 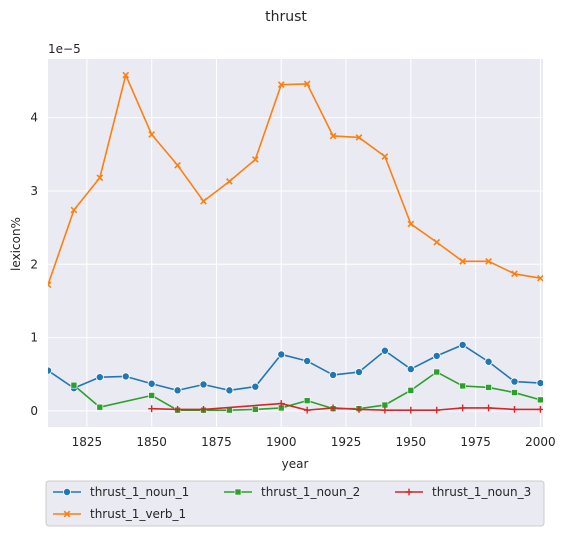 What do you see at coordinates (16, 244) in the screenshot?
I see `y-axis-label: lexicon%` at bounding box center [16, 244].